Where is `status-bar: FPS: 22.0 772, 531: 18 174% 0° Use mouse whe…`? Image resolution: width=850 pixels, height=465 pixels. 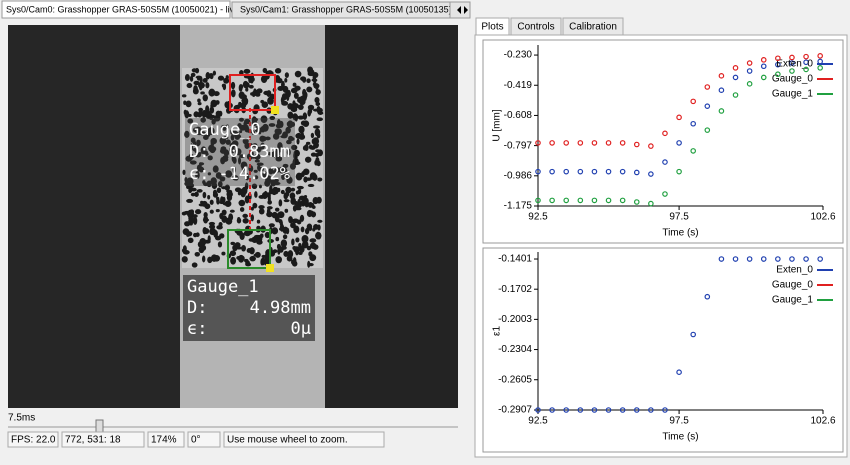
status-bar: FPS: 22.0 772, 531: 18 174% 0° Use mouse whe… is located at coordinates (196, 439).